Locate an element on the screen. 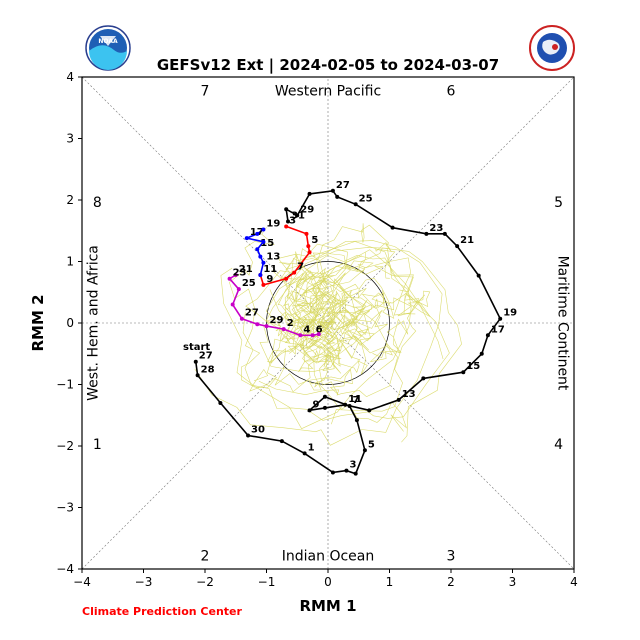 The image size is (640, 640). phase-number: 7 is located at coordinates (205, 92).